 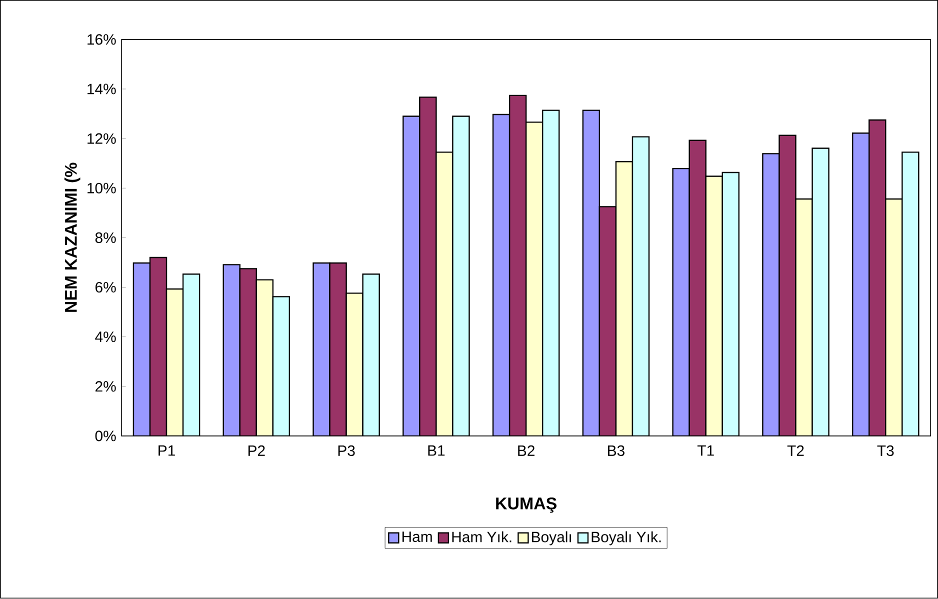 I want to click on legend-label: Boyalı, so click(x=551, y=539).